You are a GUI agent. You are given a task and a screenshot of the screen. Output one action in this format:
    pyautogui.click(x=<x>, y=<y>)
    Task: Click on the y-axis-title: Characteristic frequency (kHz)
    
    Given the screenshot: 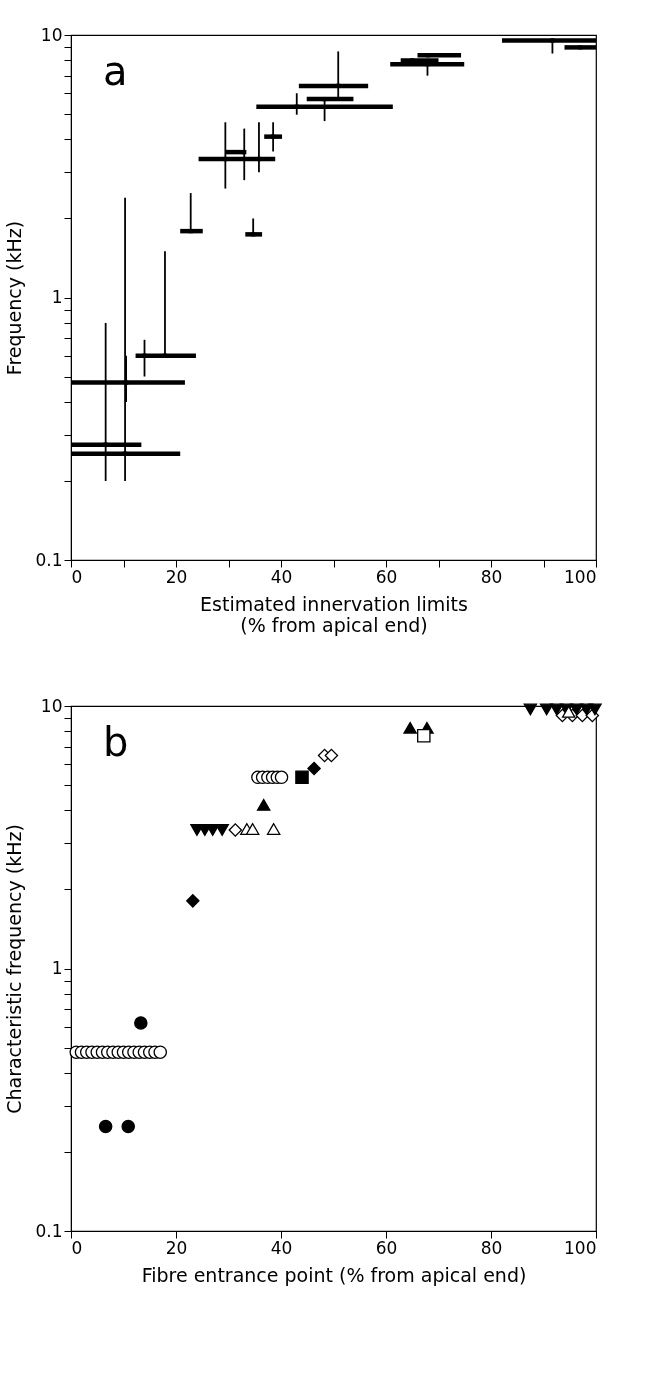 What is the action you would take?
    pyautogui.click(x=14, y=969)
    